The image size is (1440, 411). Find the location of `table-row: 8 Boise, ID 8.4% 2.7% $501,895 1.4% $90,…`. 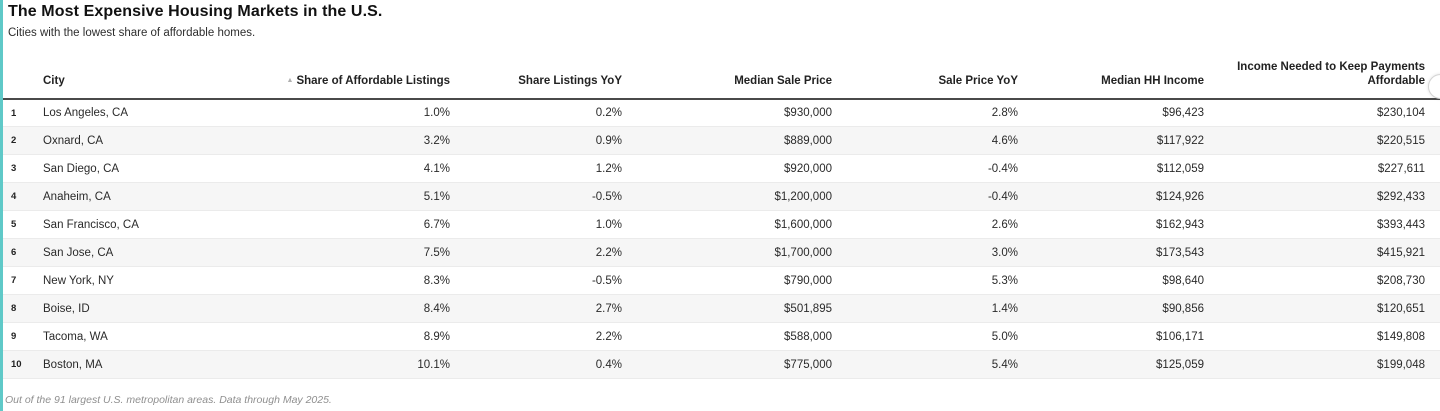

table-row: 8 Boise, ID 8.4% 2.7% $501,895 1.4% $90,… is located at coordinates (721, 309).